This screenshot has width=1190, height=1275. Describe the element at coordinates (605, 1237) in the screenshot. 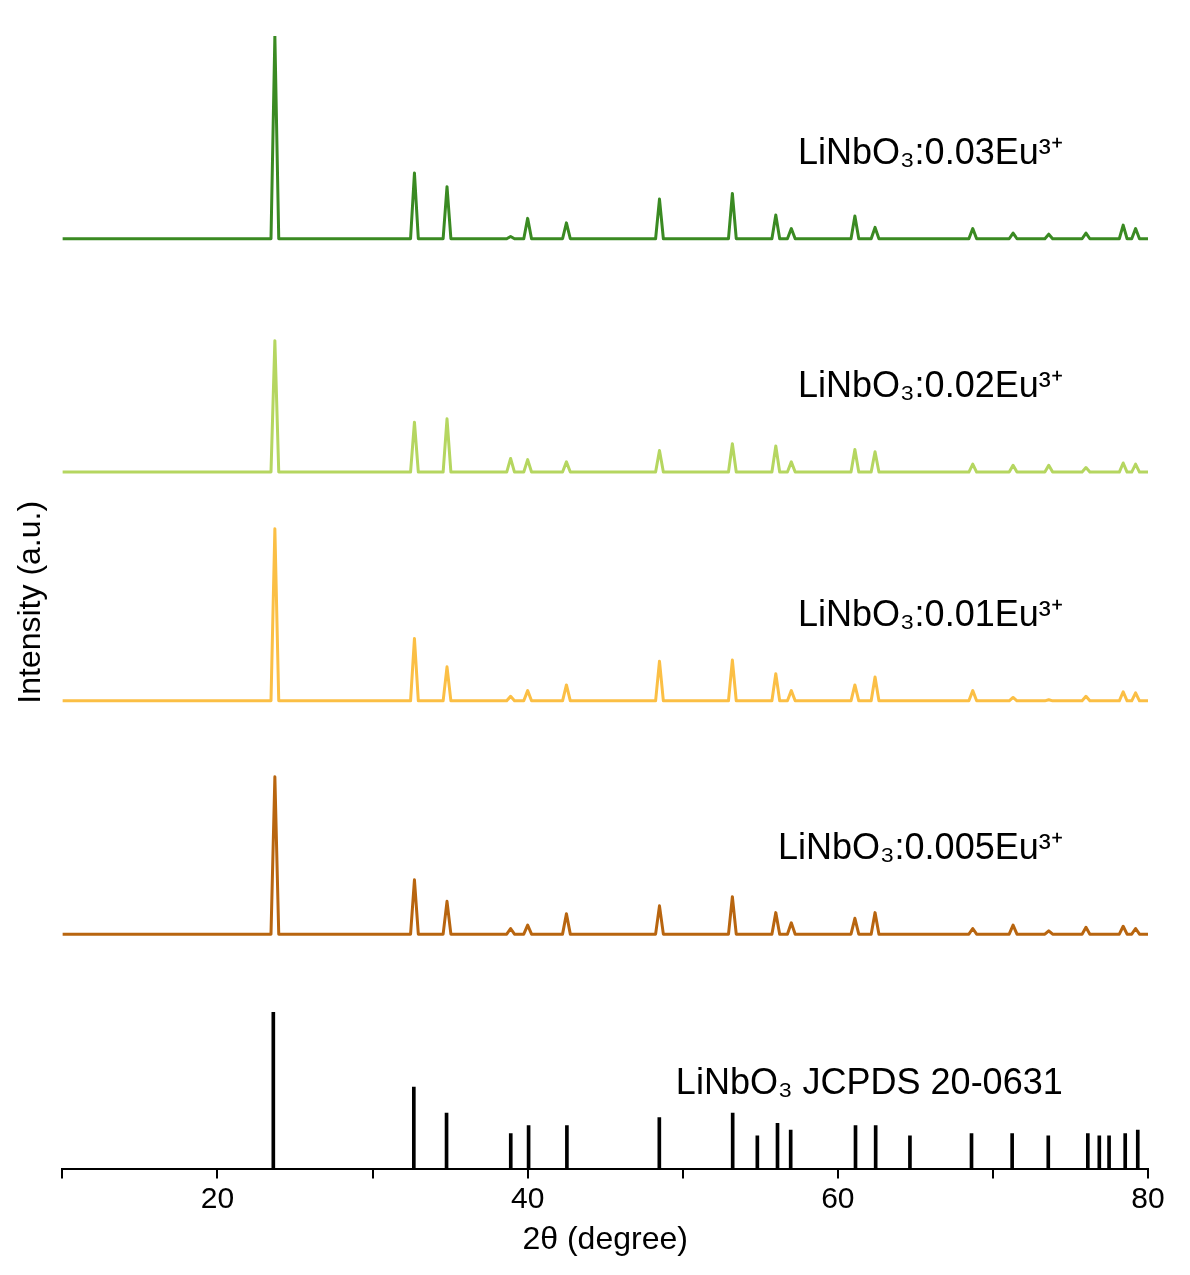

I see `x-axis-title: 2θ (degree)` at that location.